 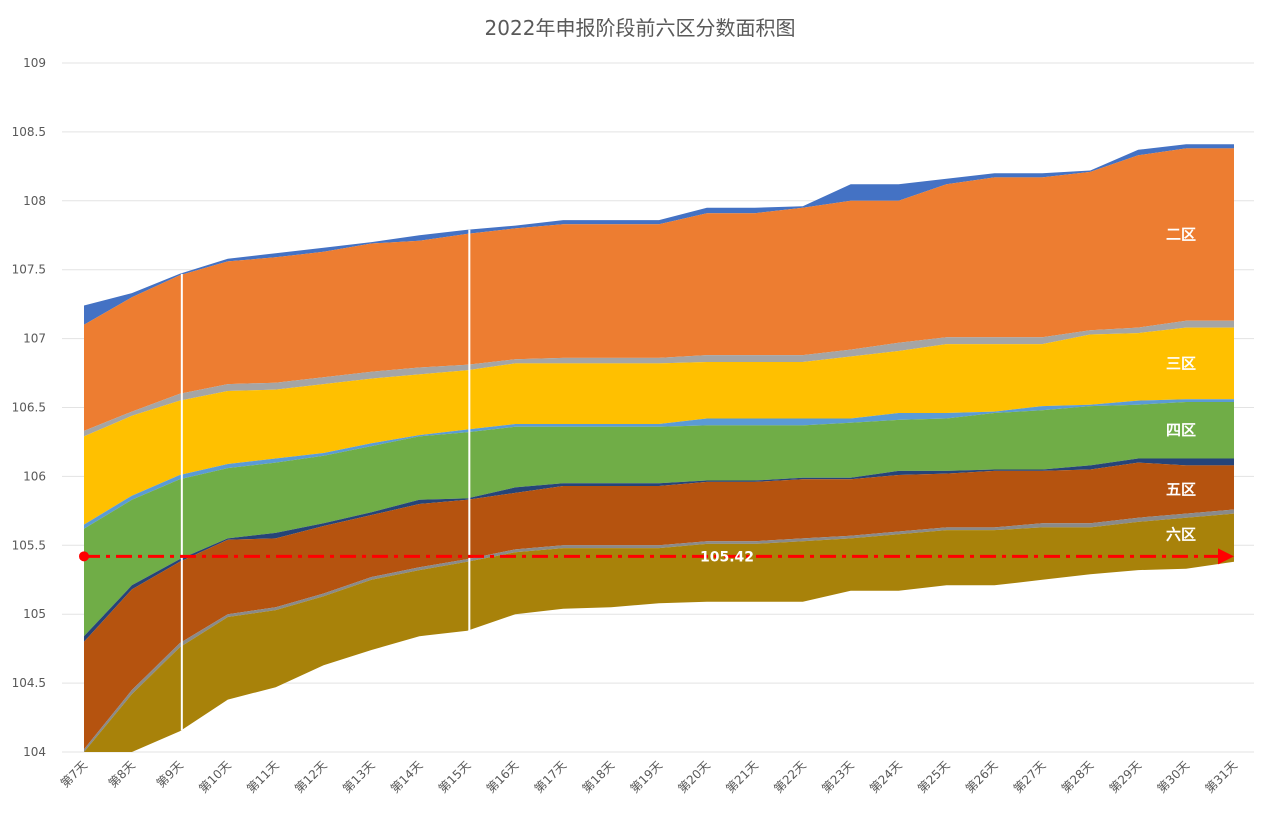 What do you see at coordinates (1174, 777) in the screenshot?
I see `x-tick-label: 第30天` at bounding box center [1174, 777].